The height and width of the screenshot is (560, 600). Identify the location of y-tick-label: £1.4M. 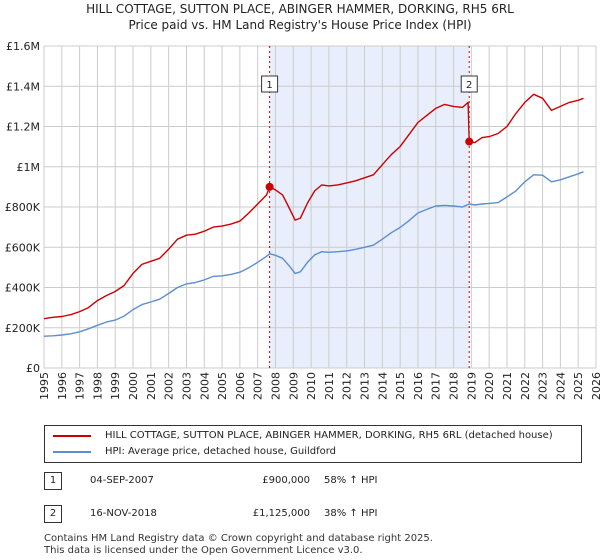
(23, 86).